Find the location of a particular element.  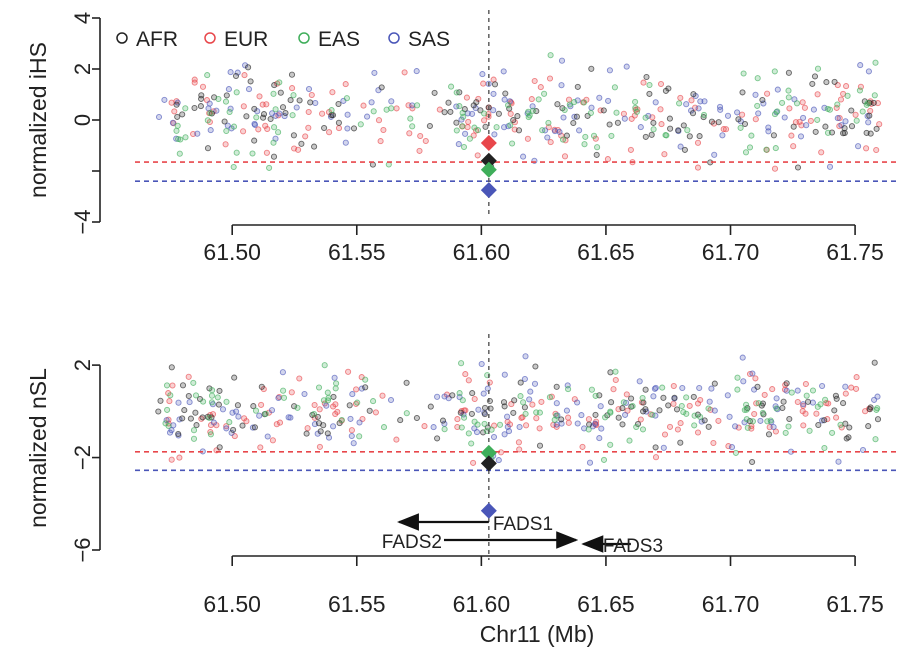

x-tick-label: 61.70 is located at coordinates (731, 252).